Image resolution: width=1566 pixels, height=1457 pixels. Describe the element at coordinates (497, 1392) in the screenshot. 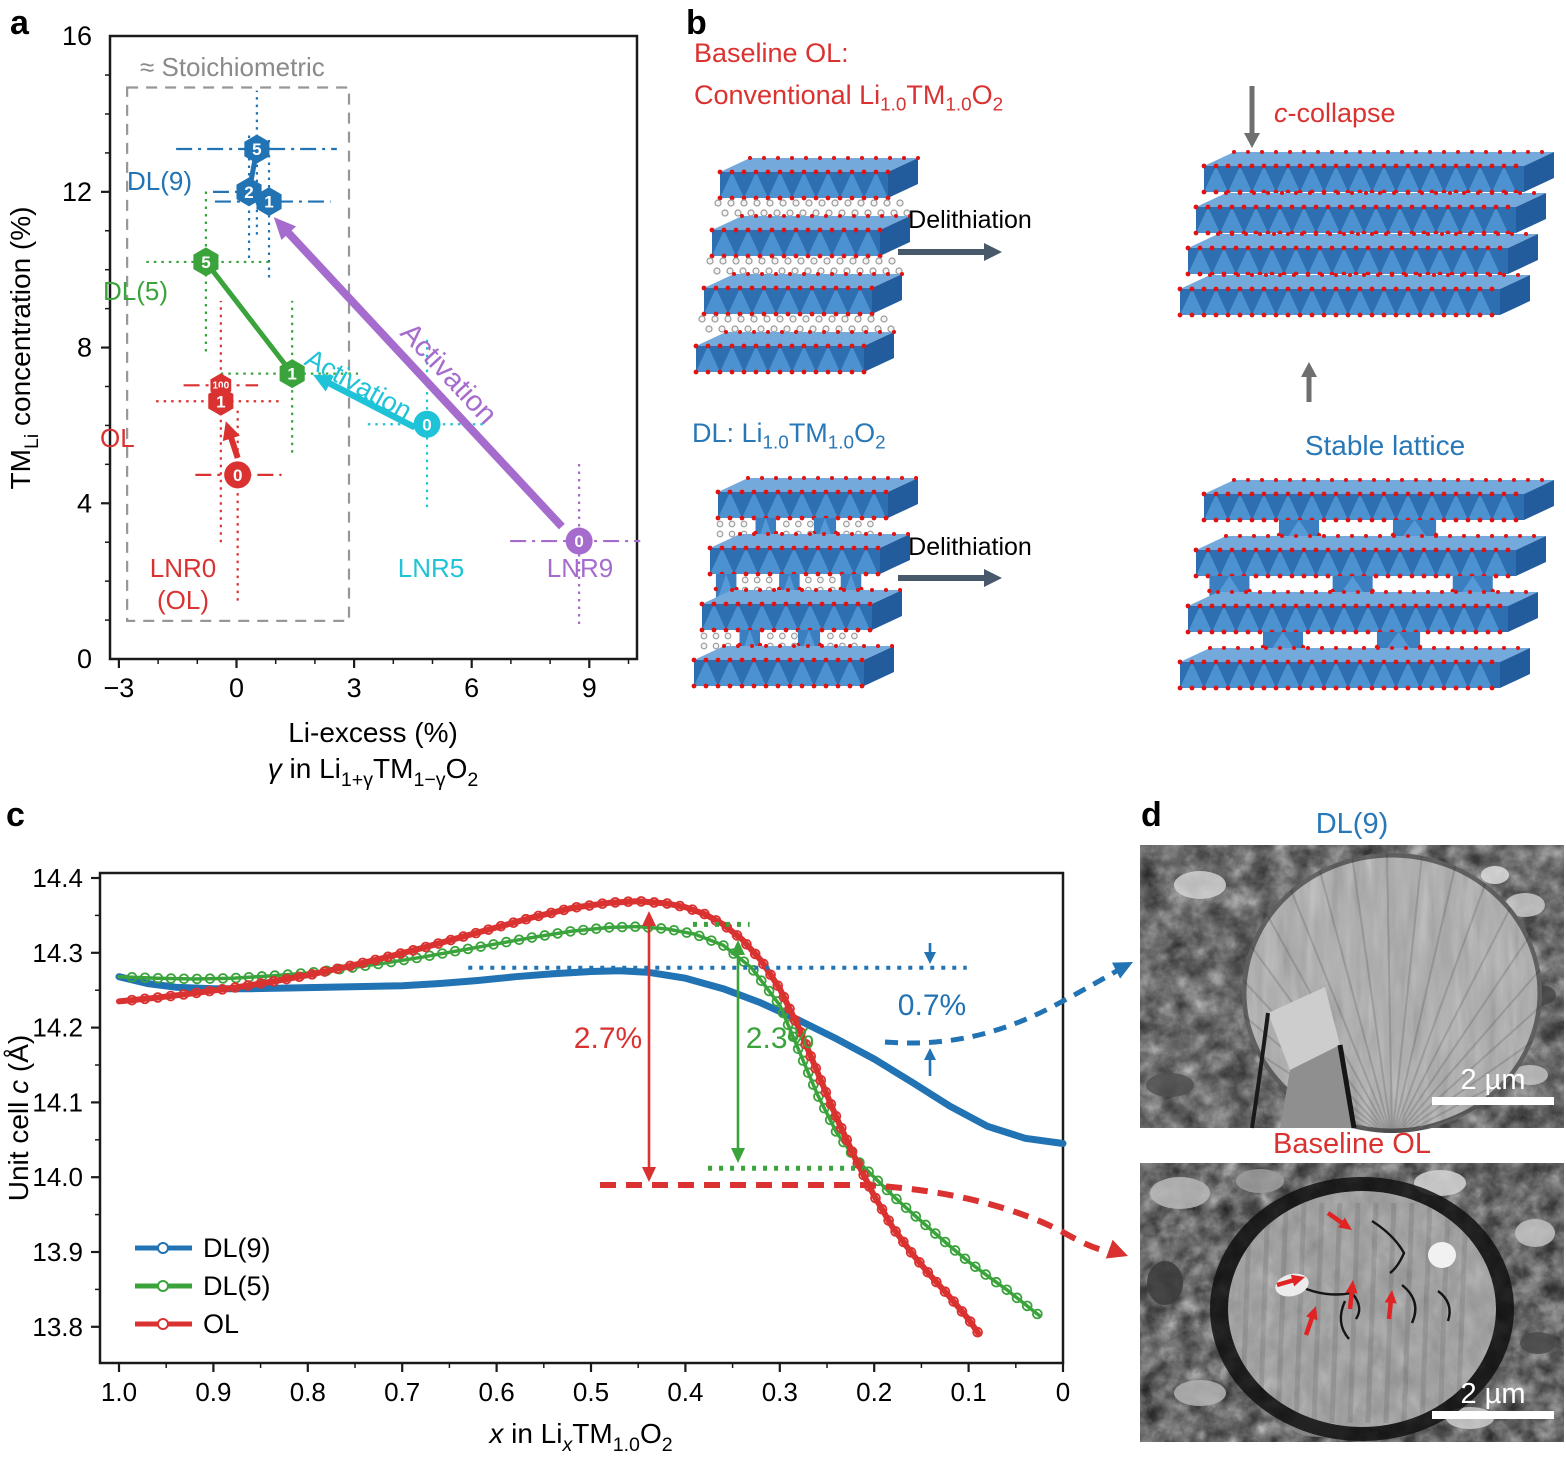

I see `x-tick-label: 0.6` at that location.